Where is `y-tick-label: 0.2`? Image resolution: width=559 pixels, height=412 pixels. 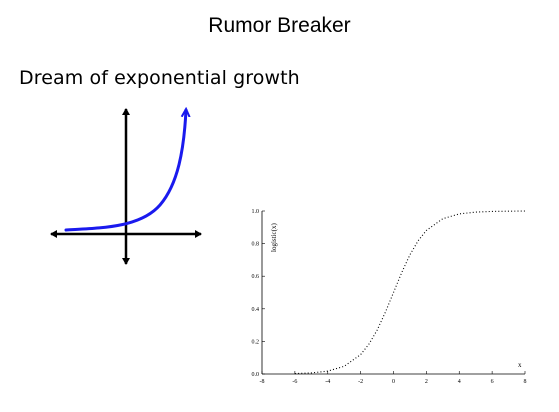
y-tick-label: 0.2 is located at coordinates (256, 342).